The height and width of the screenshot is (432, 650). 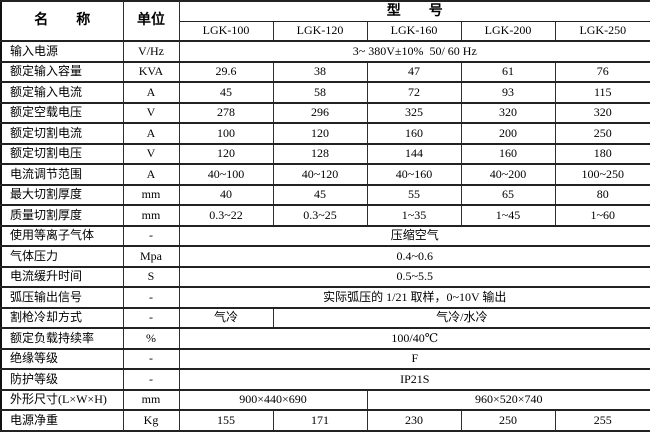 What do you see at coordinates (414, 11) in the screenshot?
I see `header-model-cell: 型 号` at bounding box center [414, 11].